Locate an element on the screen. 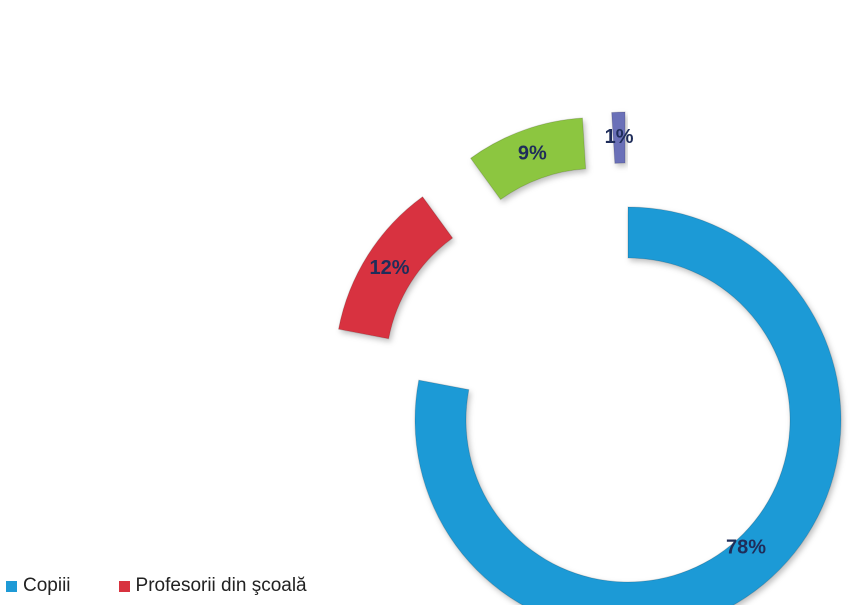 Image resolution: width=851 pixels, height=605 pixels. slice-profesorii is located at coordinates (395, 268).